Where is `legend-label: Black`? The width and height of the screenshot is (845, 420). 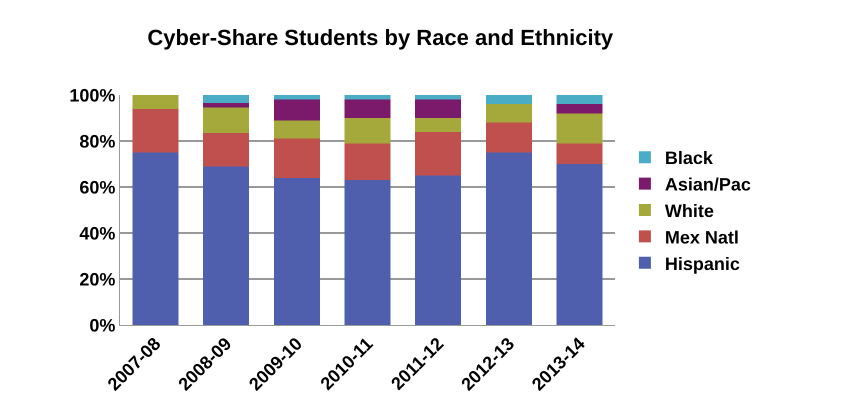 legend-label: Black is located at coordinates (689, 158).